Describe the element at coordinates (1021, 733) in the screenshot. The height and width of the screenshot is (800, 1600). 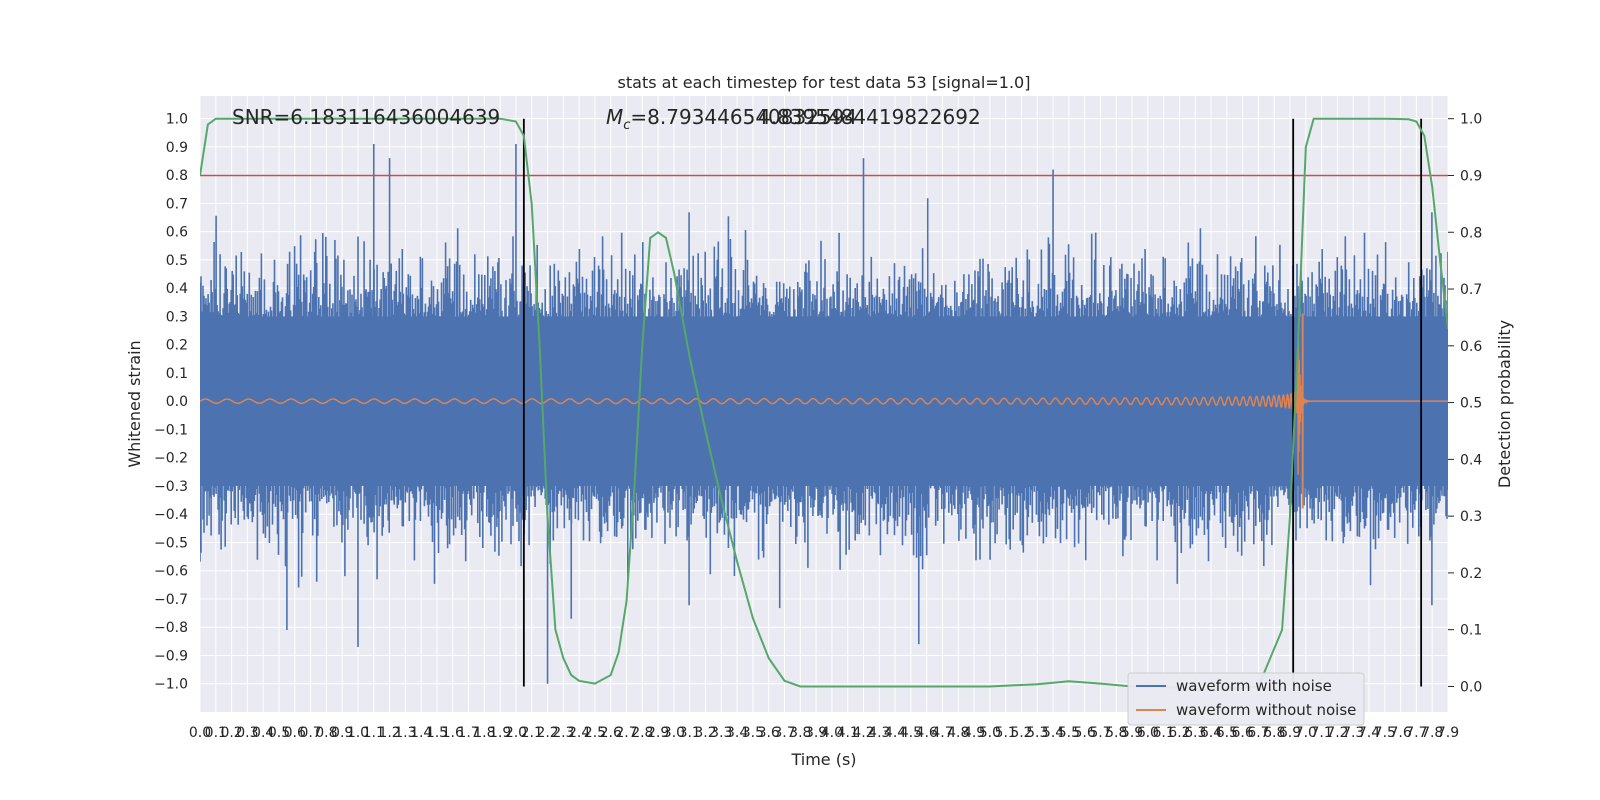
I see `x-tick-label: 5.2` at that location.